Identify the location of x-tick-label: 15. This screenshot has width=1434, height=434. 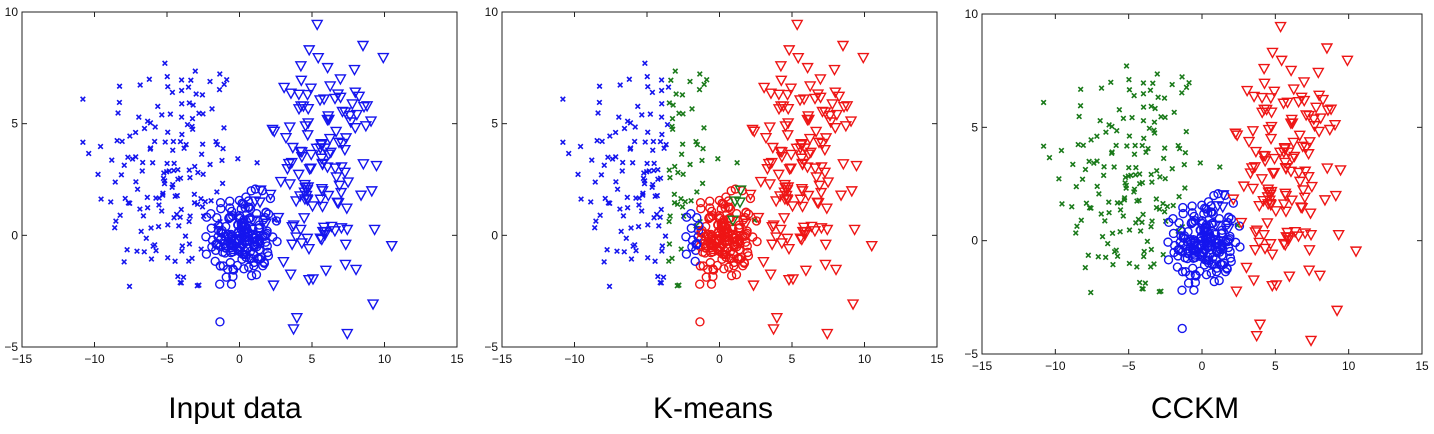
(937, 359).